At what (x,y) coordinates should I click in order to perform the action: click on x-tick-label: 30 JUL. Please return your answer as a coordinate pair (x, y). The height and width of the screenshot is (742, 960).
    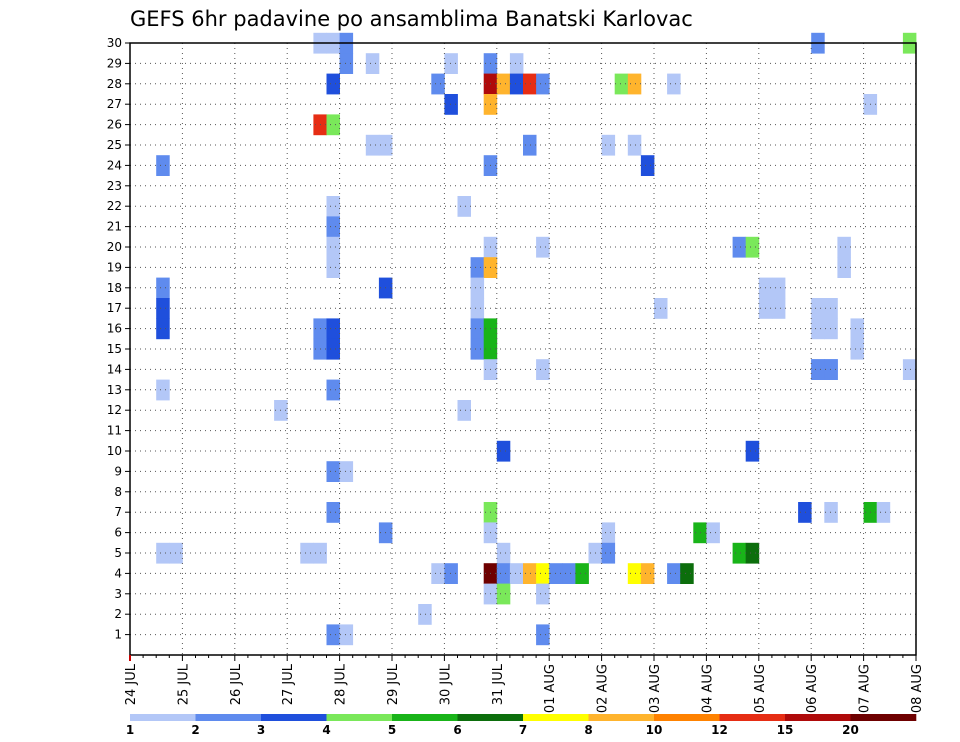
    Looking at the image, I should click on (445, 684).